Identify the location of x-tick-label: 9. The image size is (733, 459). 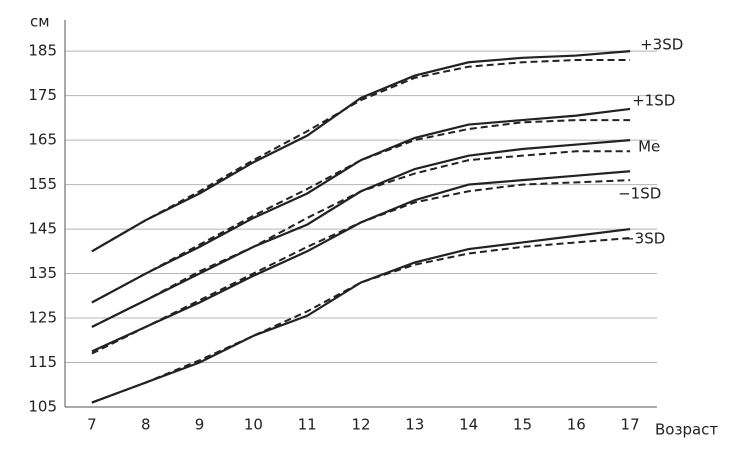
(200, 425).